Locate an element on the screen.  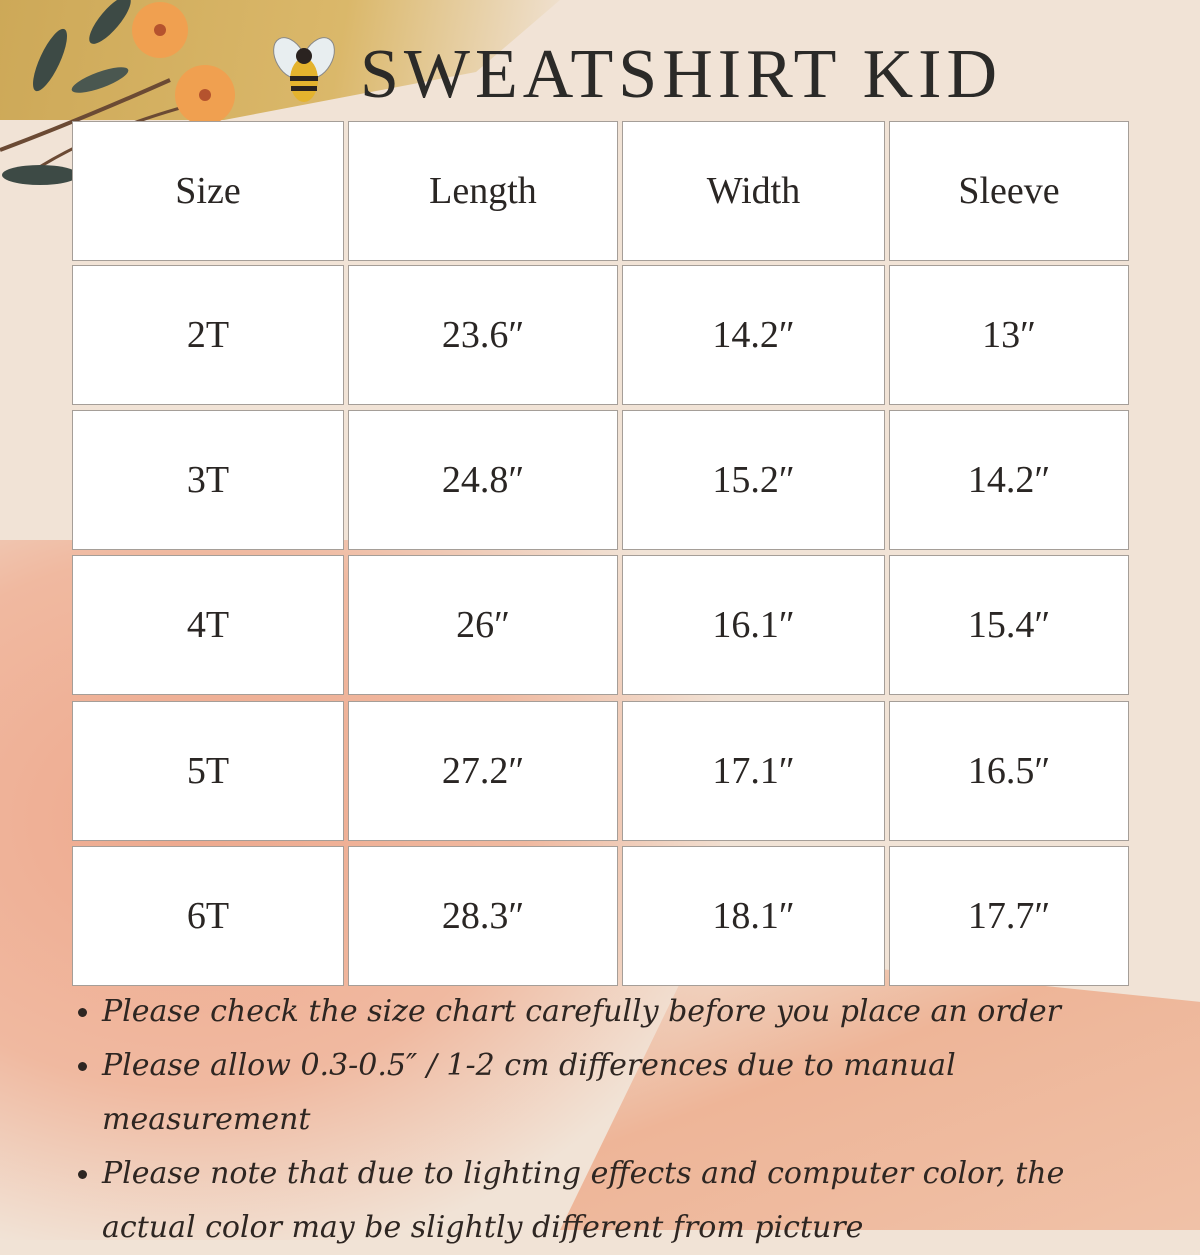
table-cell: 16.1″ is located at coordinates (753, 625).